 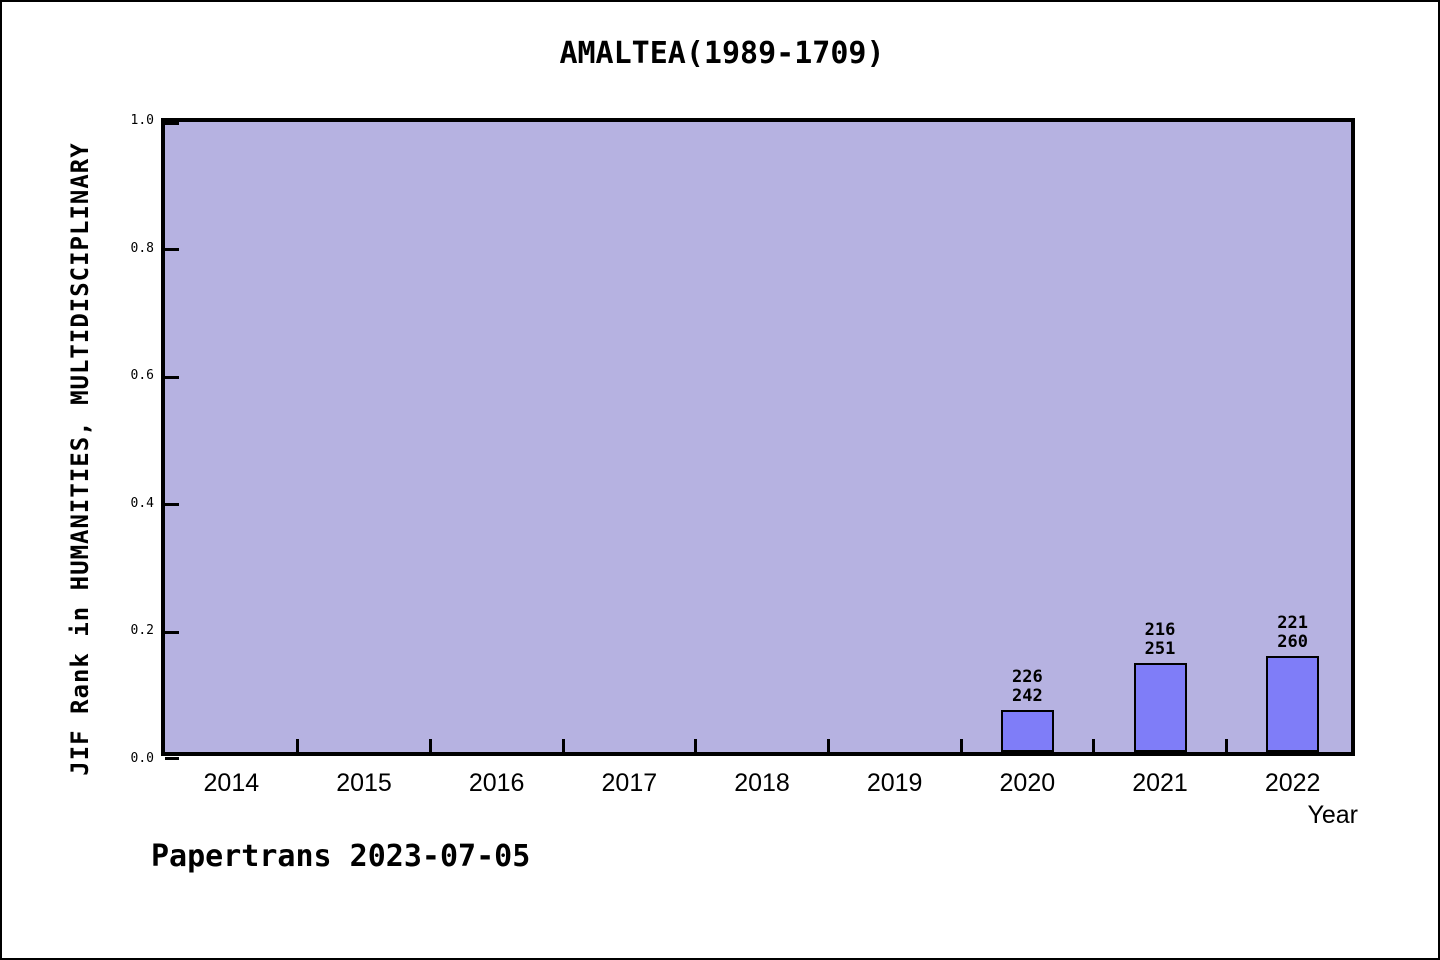 What do you see at coordinates (894, 783) in the screenshot?
I see `x-tick-label-2019: 2019` at bounding box center [894, 783].